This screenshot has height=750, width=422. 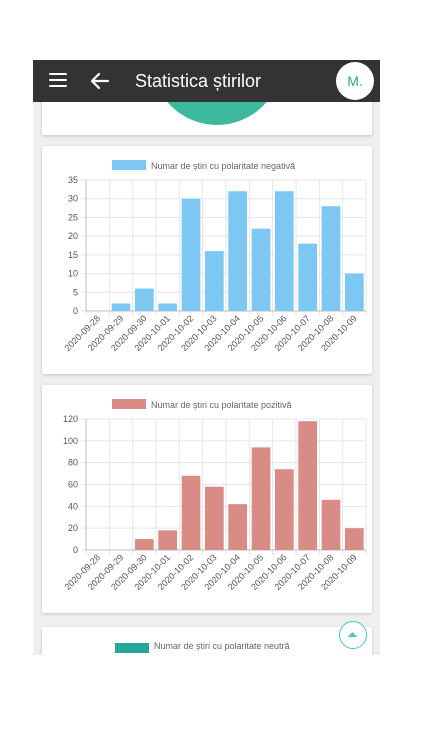 I want to click on negative-y-tick-label: 15, so click(x=73, y=255).